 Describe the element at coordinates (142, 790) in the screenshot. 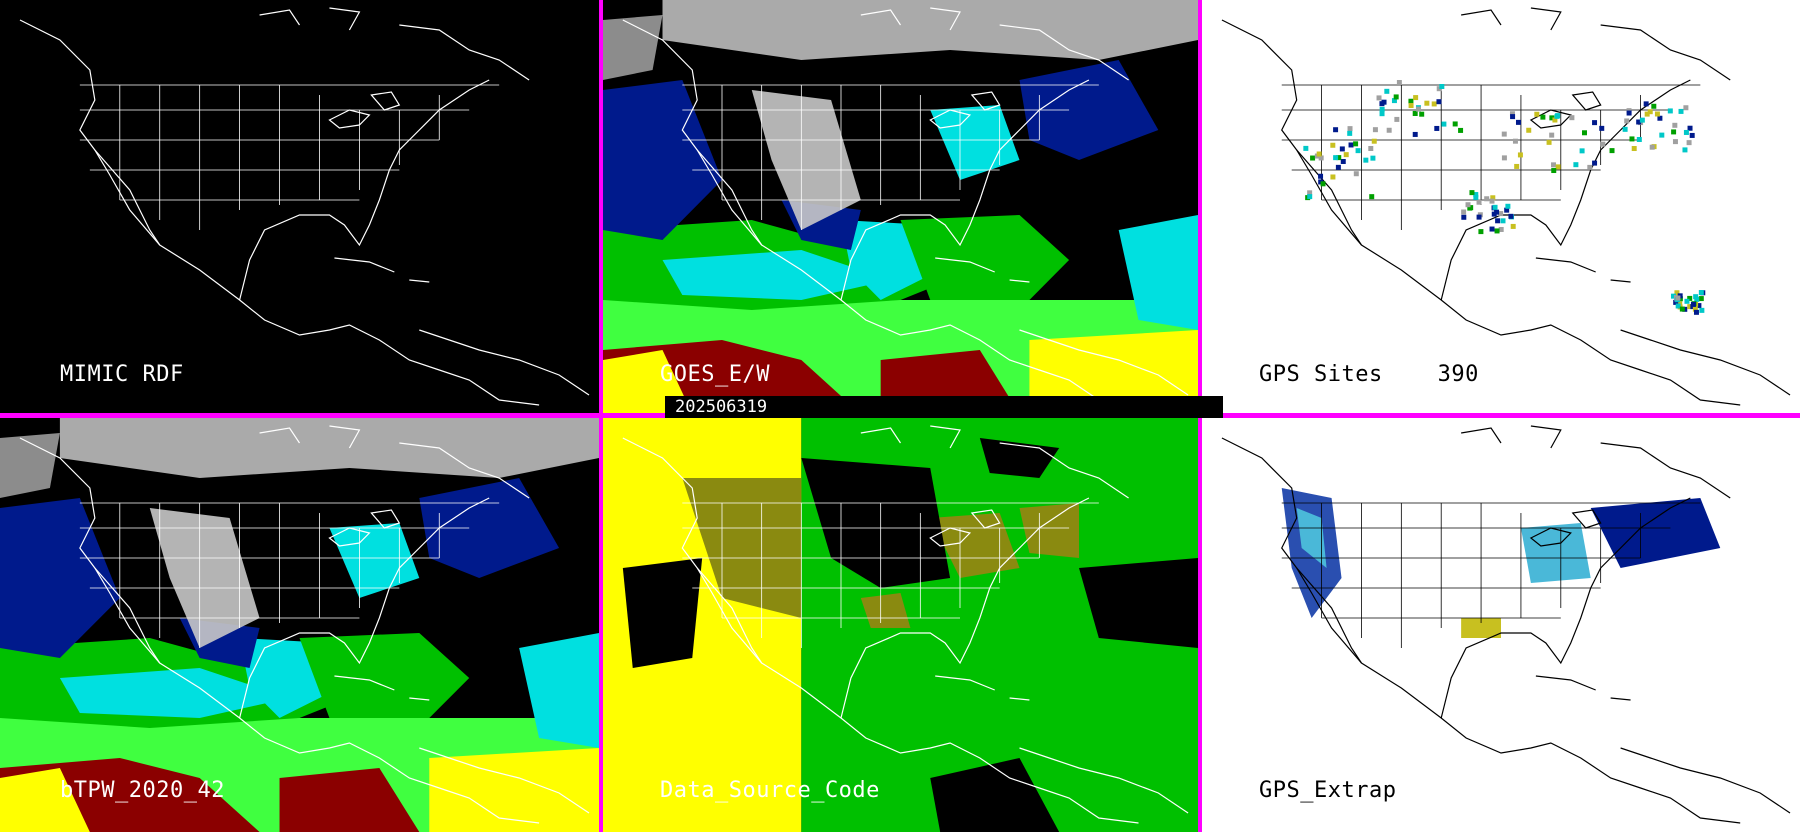

I see `panel-label: bTPW_2020_42` at that location.